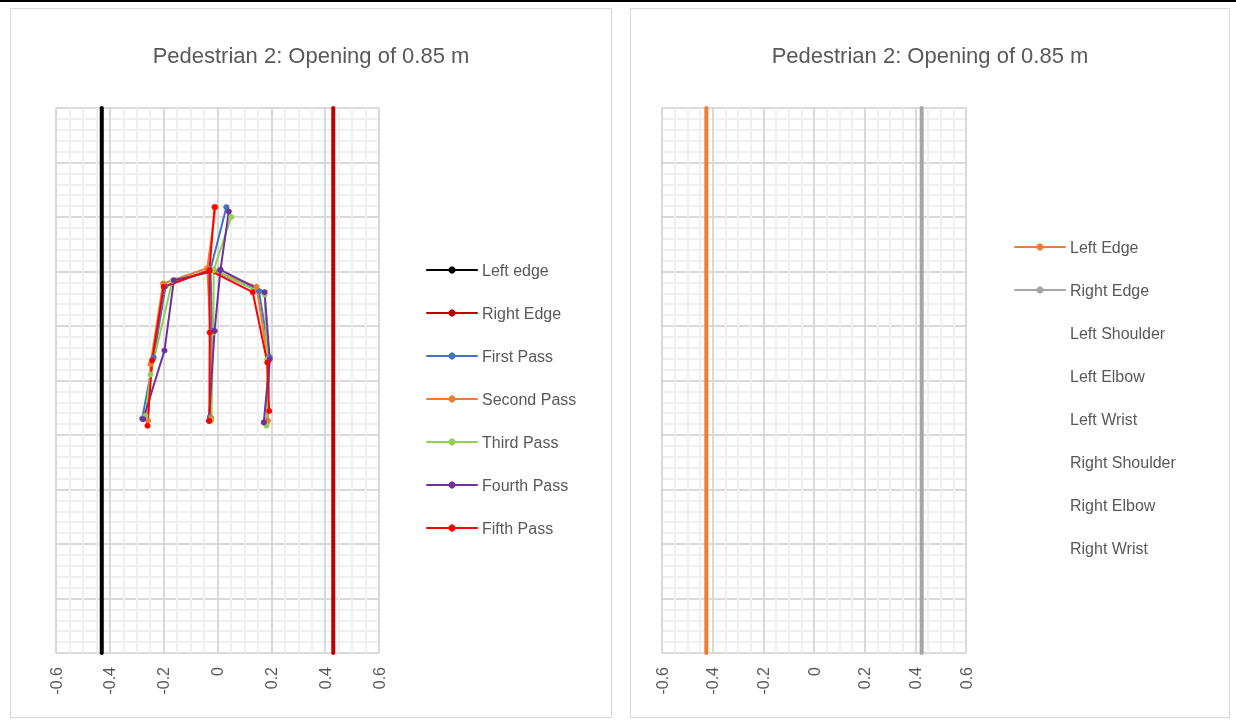 Image resolution: width=1236 pixels, height=720 pixels. Describe the element at coordinates (520, 442) in the screenshot. I see `legend-label: Third Pass` at that location.